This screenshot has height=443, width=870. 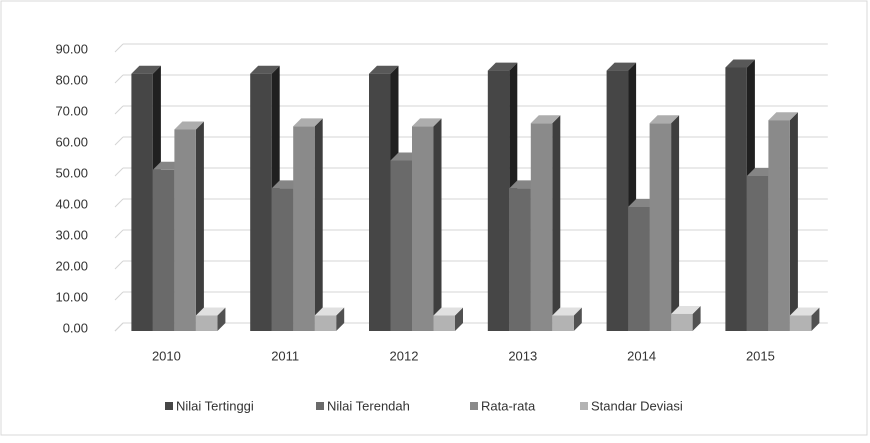 What do you see at coordinates (71, 234) in the screenshot?
I see `y-tick-label: 30.00` at bounding box center [71, 234].